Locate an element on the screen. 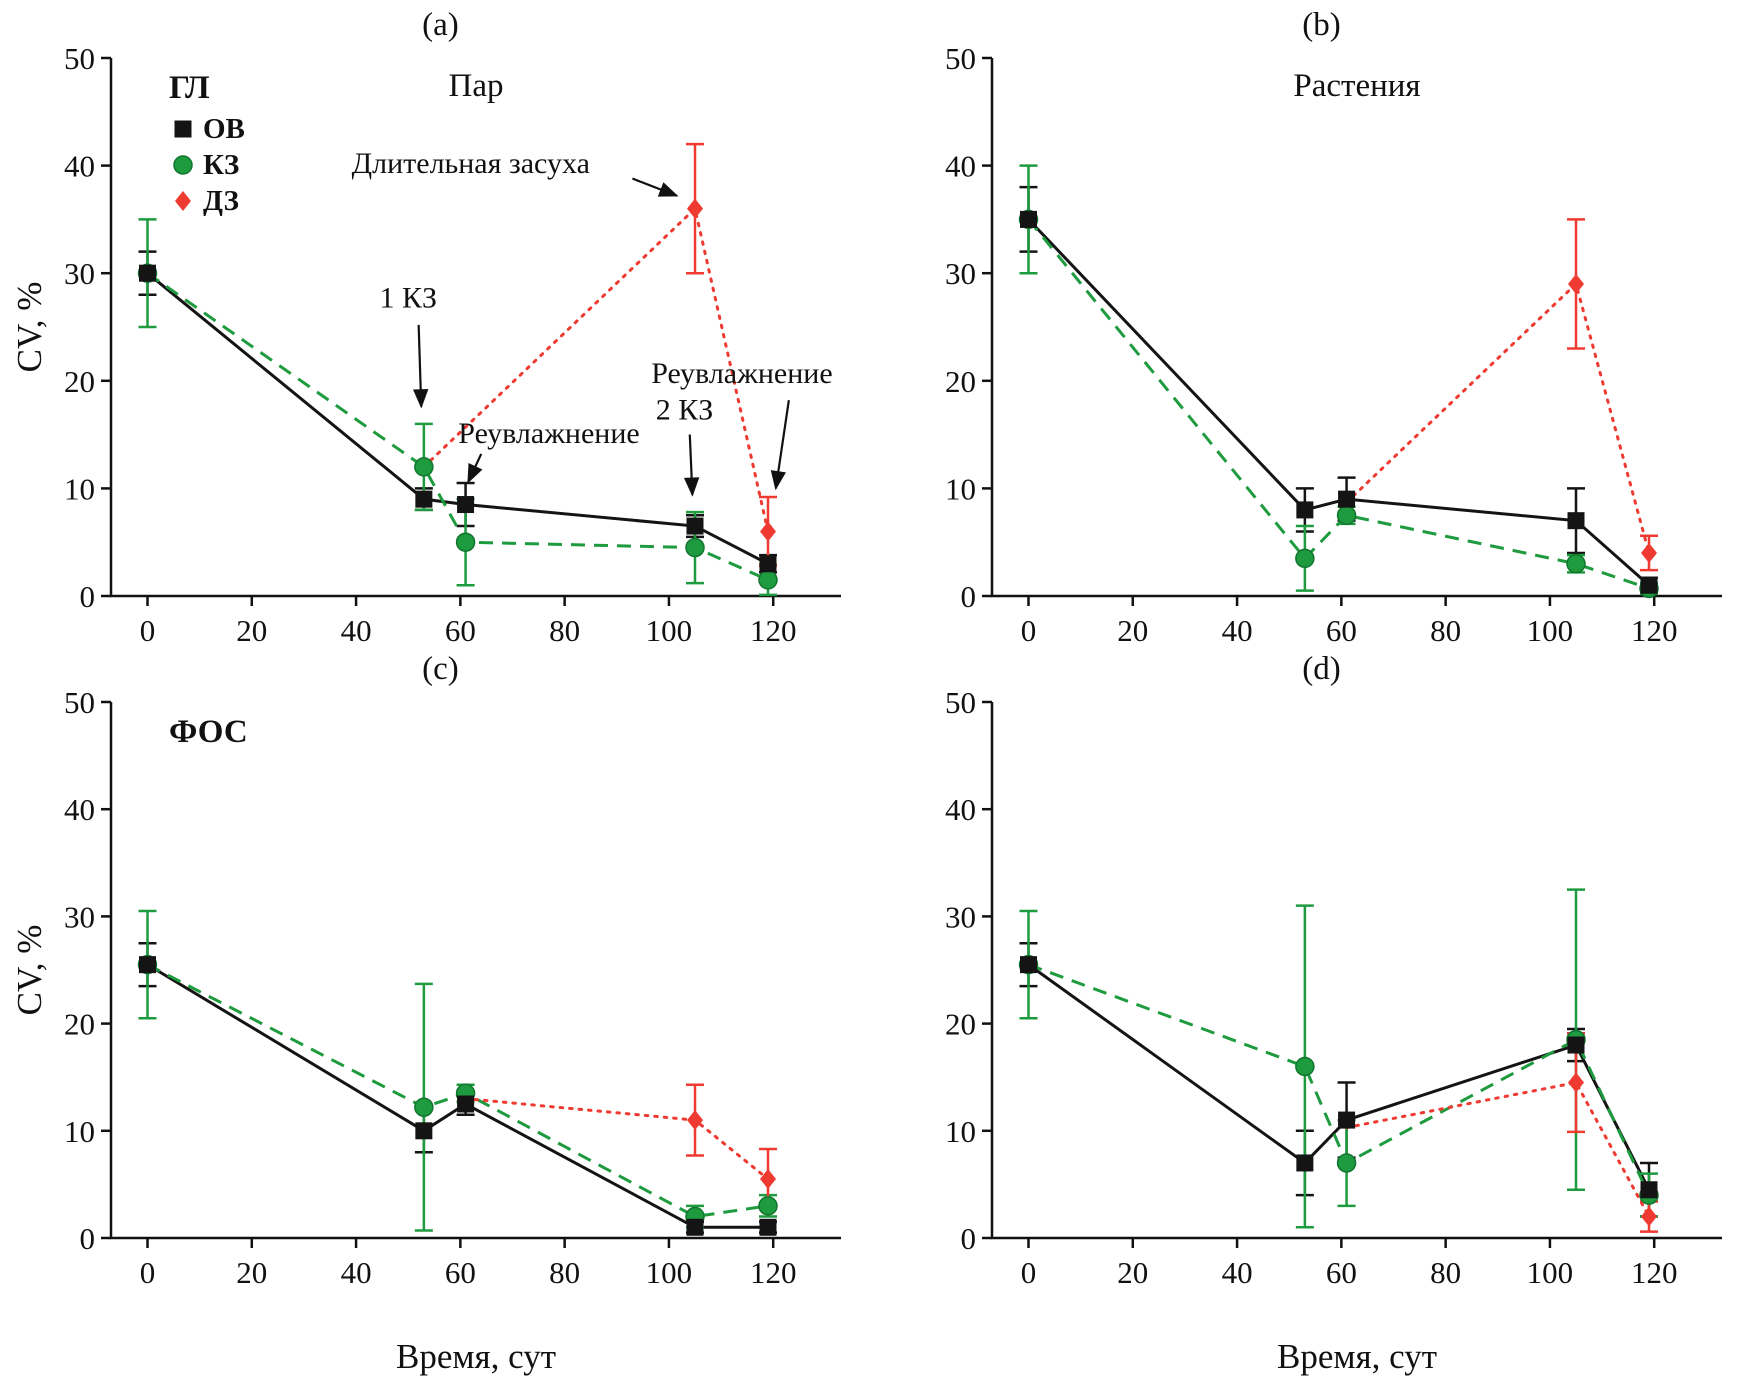 The height and width of the screenshot is (1388, 1762). svg-text: Длительная засуха is located at coordinates (470, 163).